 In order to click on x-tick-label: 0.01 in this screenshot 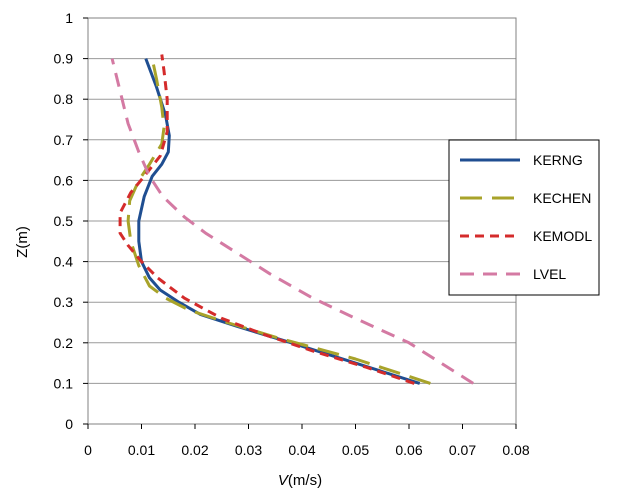, I will do `click(141, 450)`.